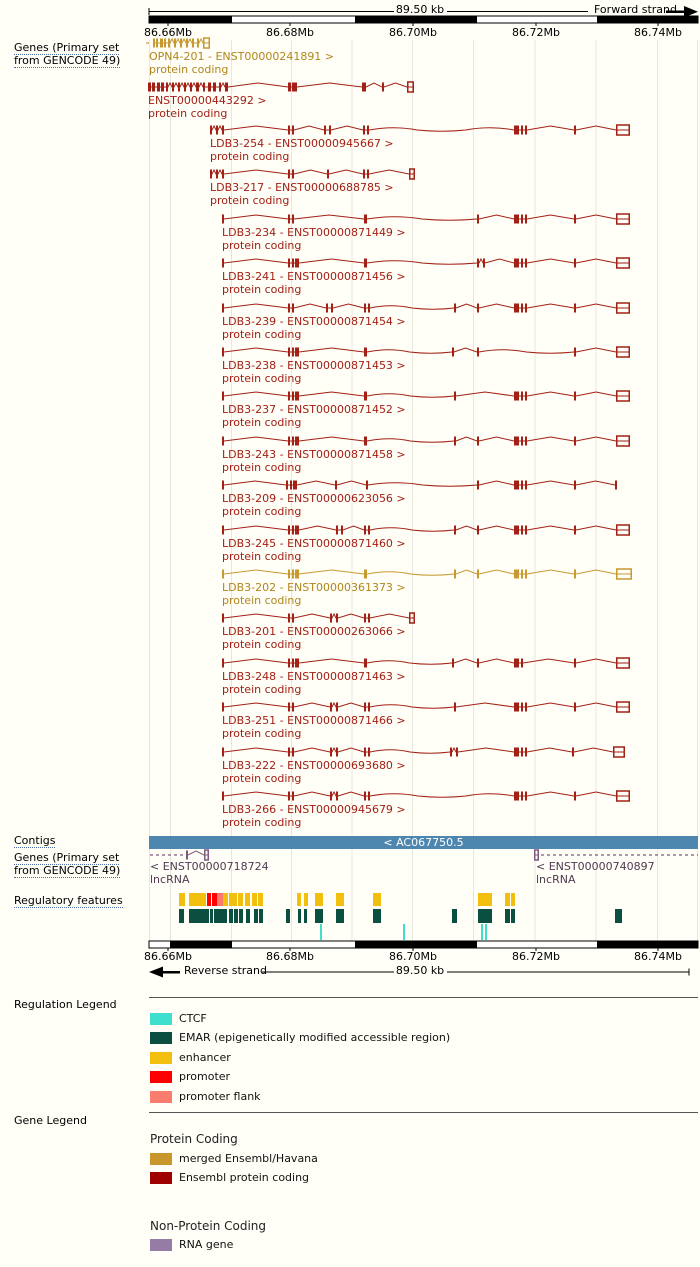 The width and height of the screenshot is (700, 1267). What do you see at coordinates (302, 187) in the screenshot?
I see `transcript-name: LDB3-217 - ENST00000688785 >` at bounding box center [302, 187].